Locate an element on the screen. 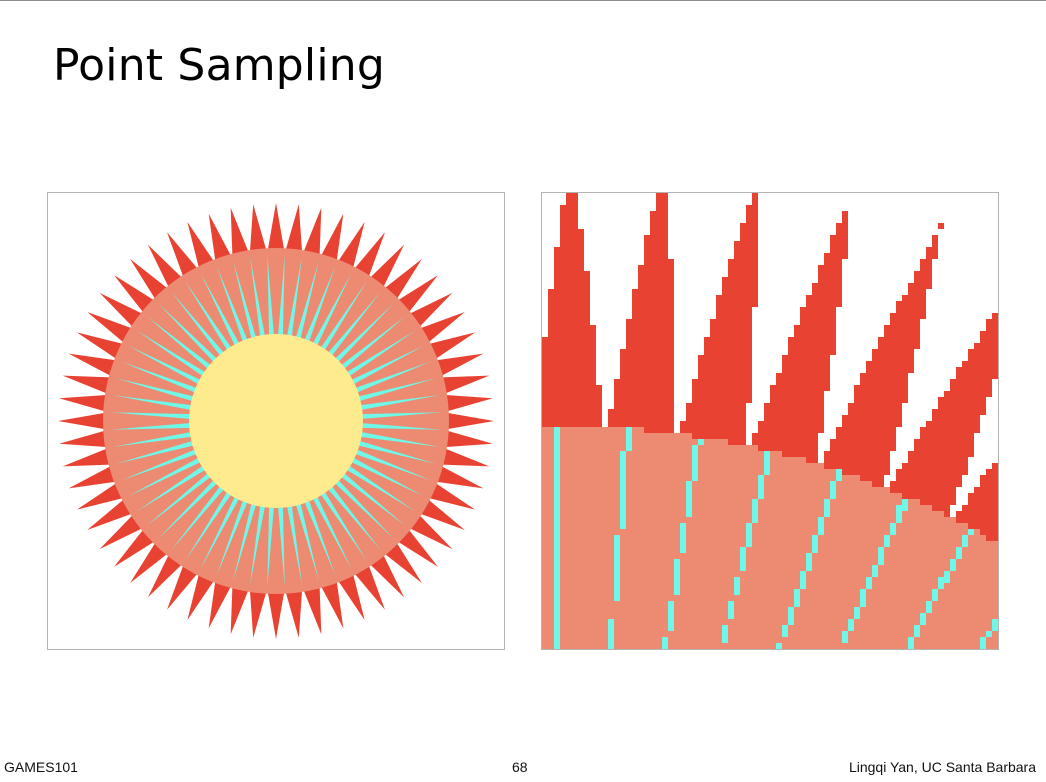 The image size is (1046, 782). slide-title: Point Sampling is located at coordinates (219, 65).